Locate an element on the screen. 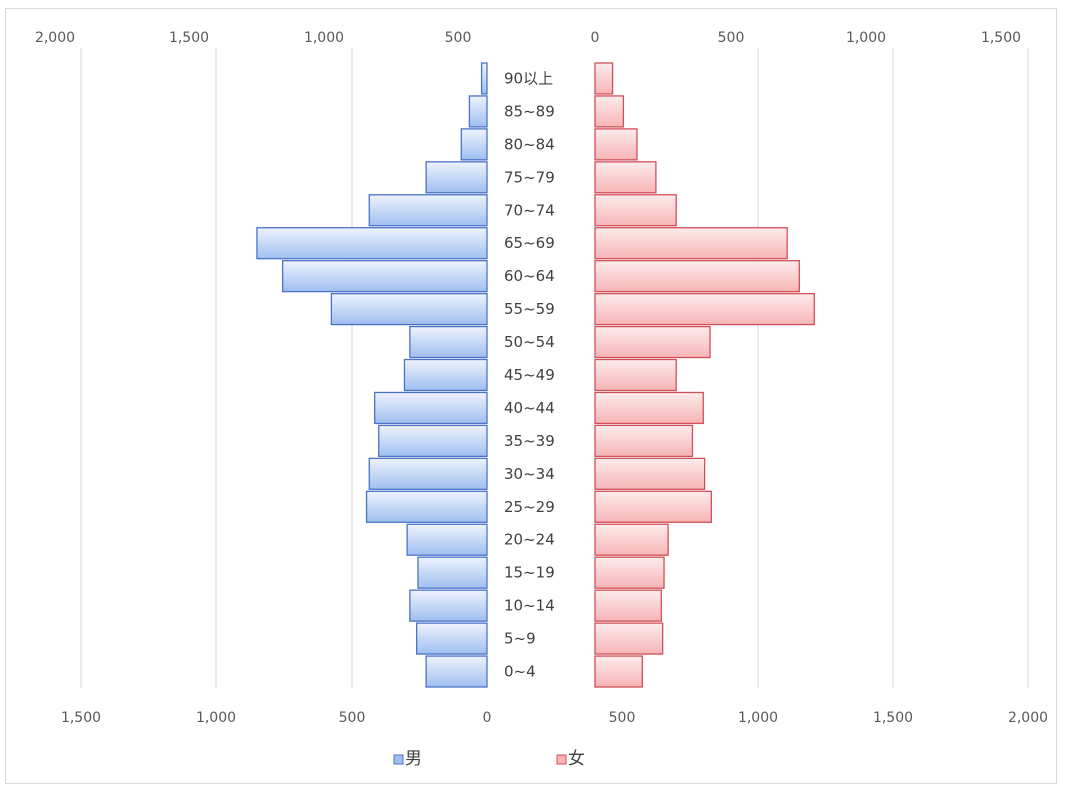 The image size is (1065, 789). age-group-label: 65~69 is located at coordinates (529, 243).